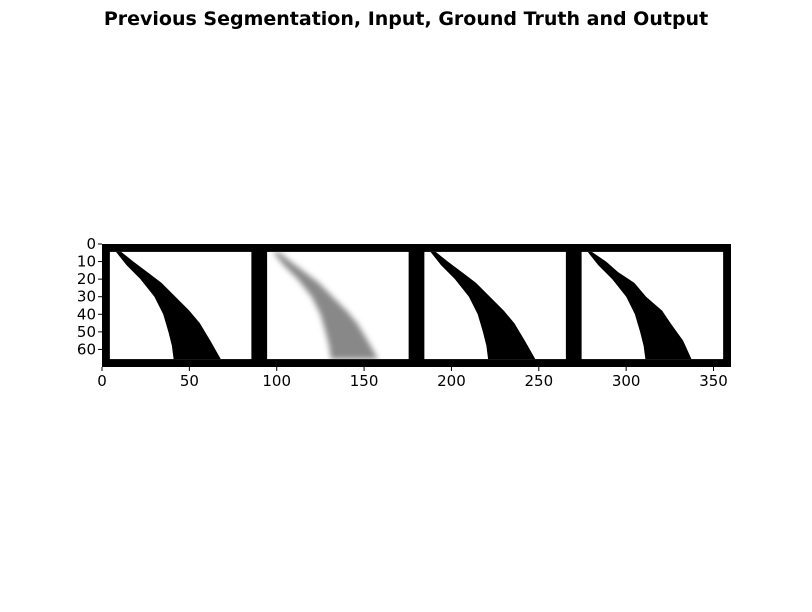 The image size is (812, 612). What do you see at coordinates (538, 381) in the screenshot?
I see `x-tick-label: 250` at bounding box center [538, 381].